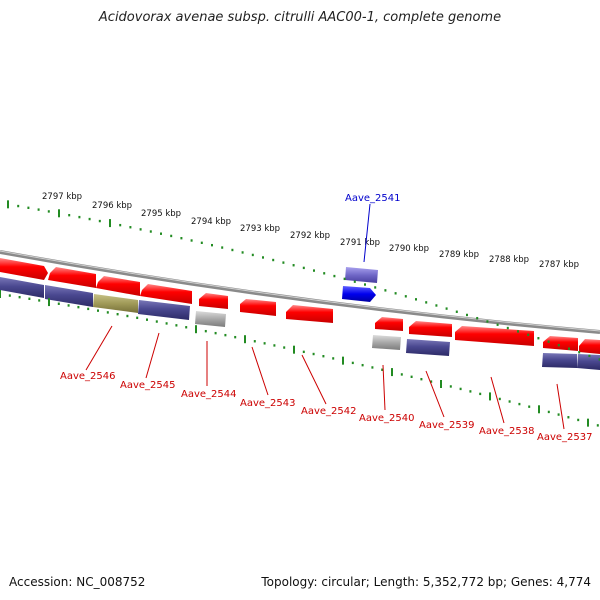 The height and width of the screenshot is (600, 600). I want to click on gene-label: Aave_2546, so click(88, 376).